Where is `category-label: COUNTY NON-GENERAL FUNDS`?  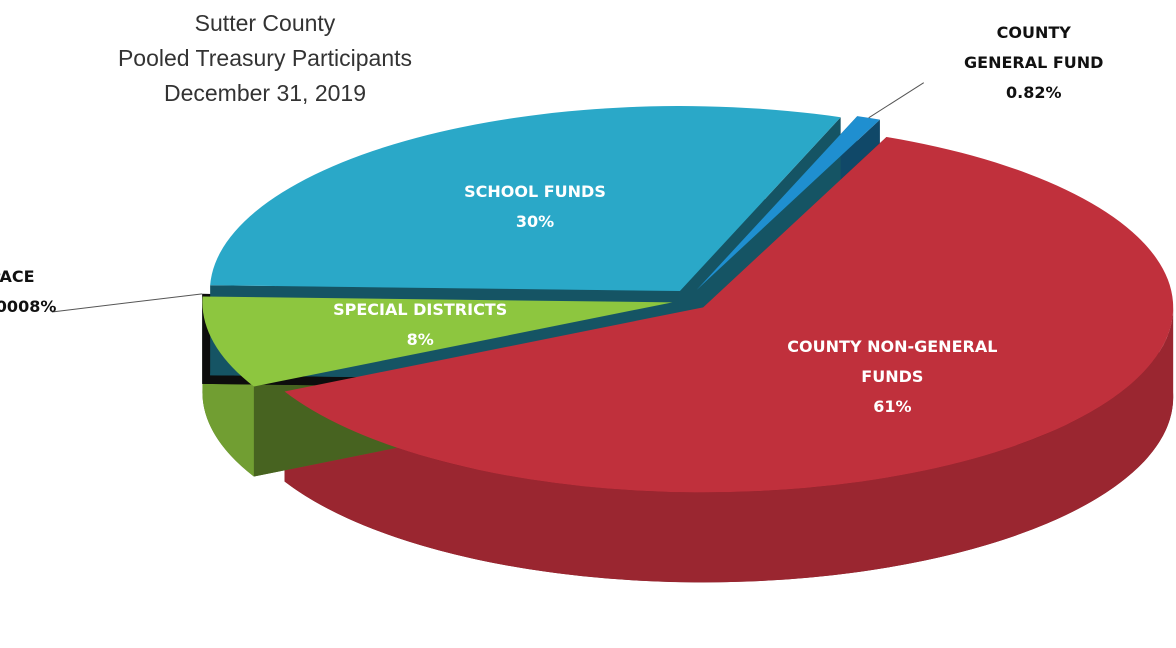
category-label: COUNTY NON-GENERAL FUNDS is located at coordinates (892, 361).